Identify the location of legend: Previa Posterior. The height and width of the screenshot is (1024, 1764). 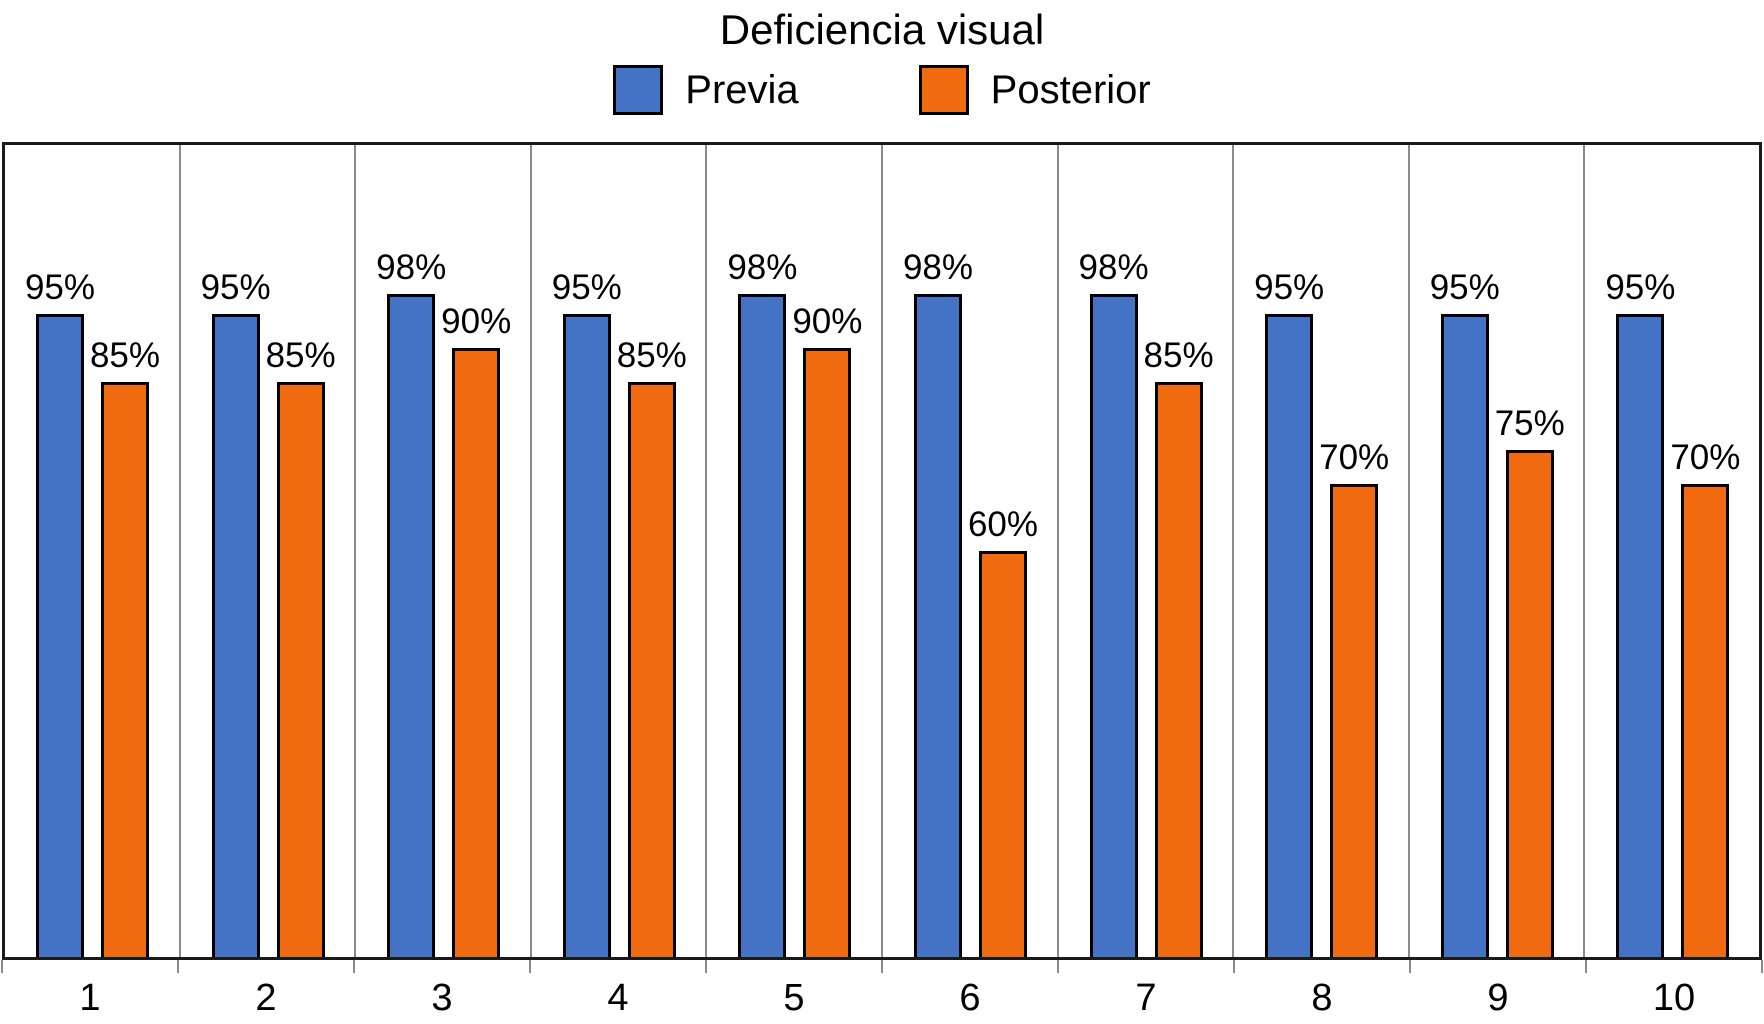
(882, 90).